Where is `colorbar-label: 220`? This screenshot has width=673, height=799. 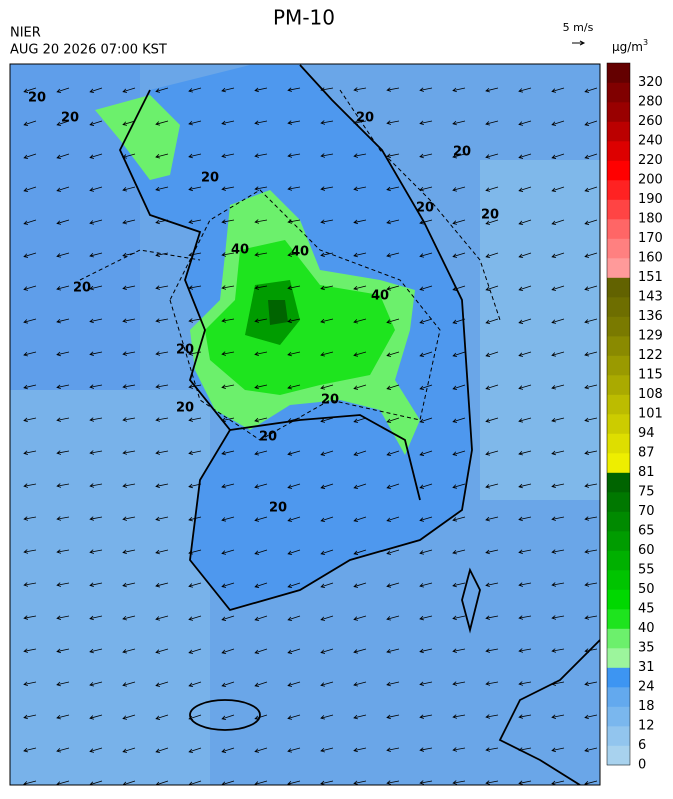 colorbar-label: 220 is located at coordinates (650, 160).